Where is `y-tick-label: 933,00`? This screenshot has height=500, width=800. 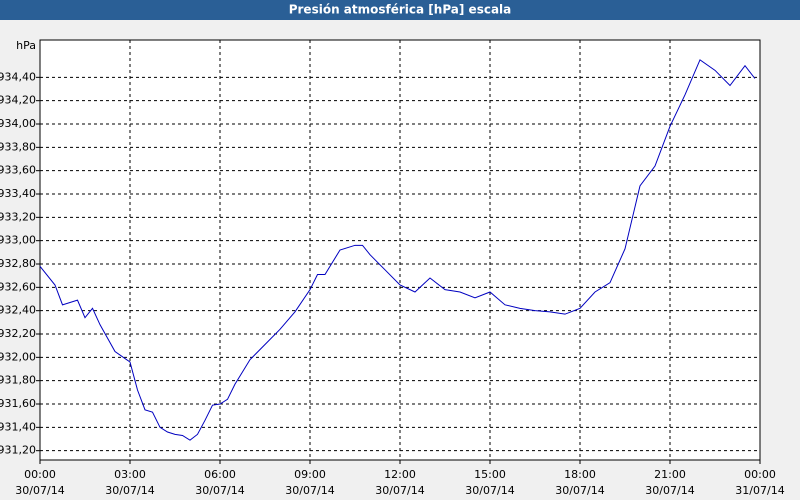 y-tick-label: 933,00 is located at coordinates (18, 240).